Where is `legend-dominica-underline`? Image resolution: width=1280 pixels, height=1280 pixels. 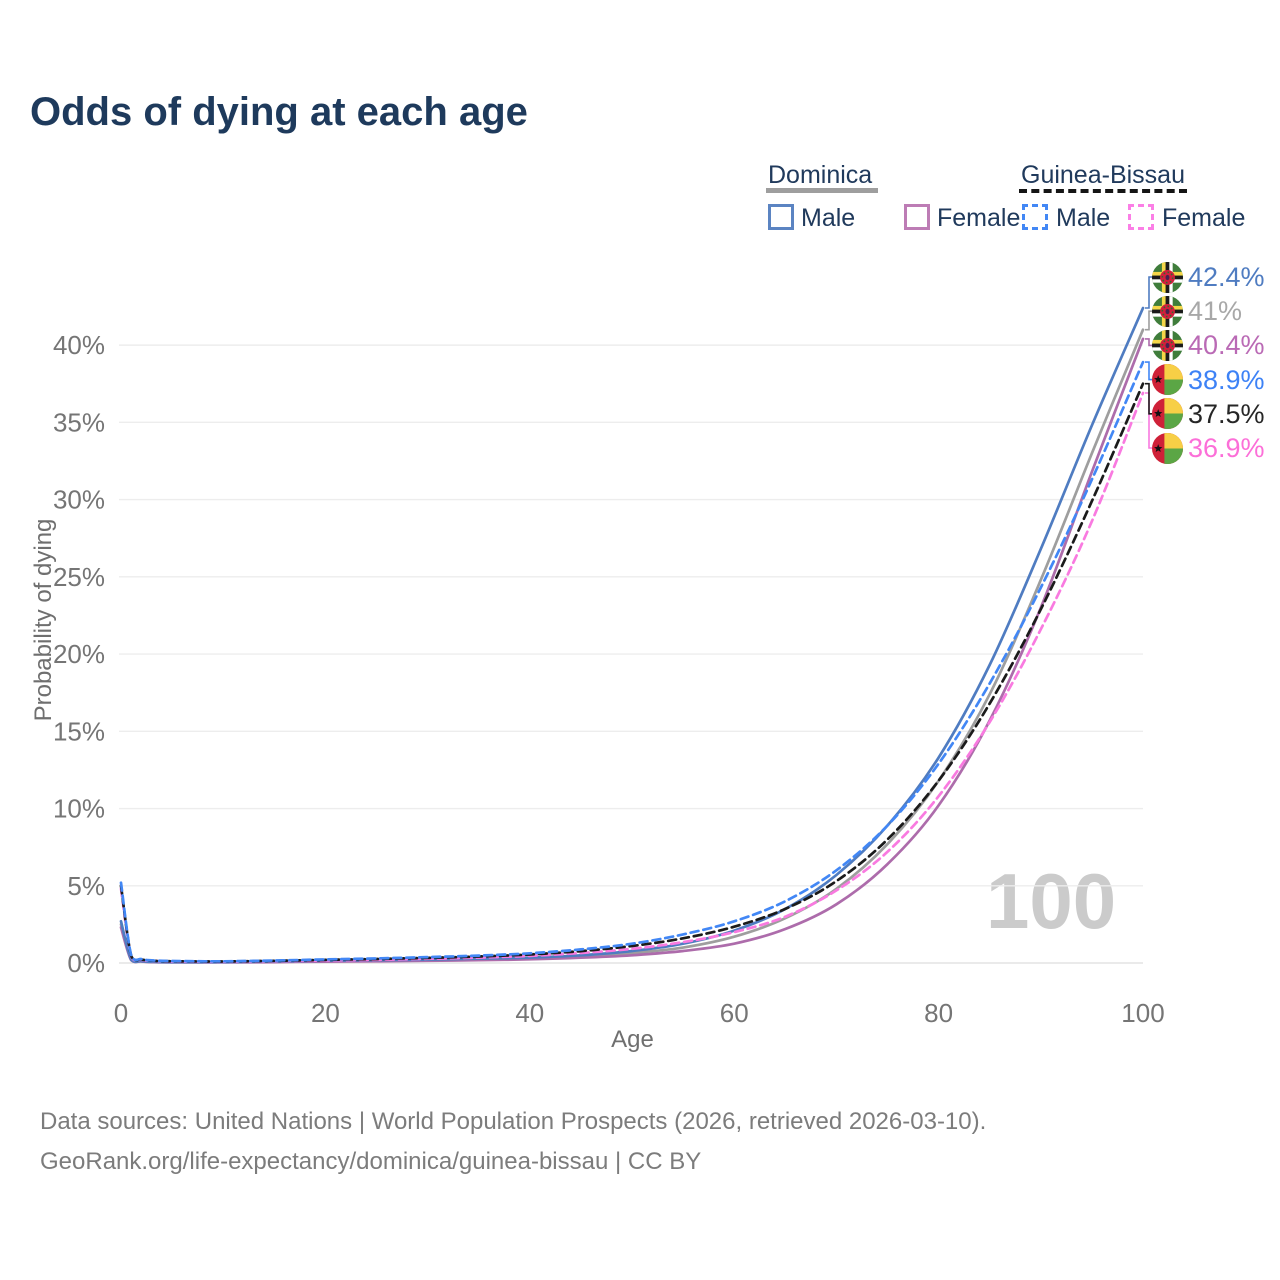
legend-dominica-underline is located at coordinates (822, 190).